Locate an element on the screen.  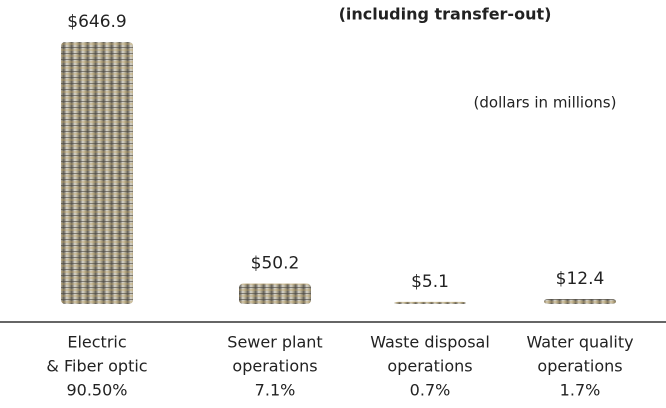
chart-subtitle: (dollars in millions) is located at coordinates (545, 103).